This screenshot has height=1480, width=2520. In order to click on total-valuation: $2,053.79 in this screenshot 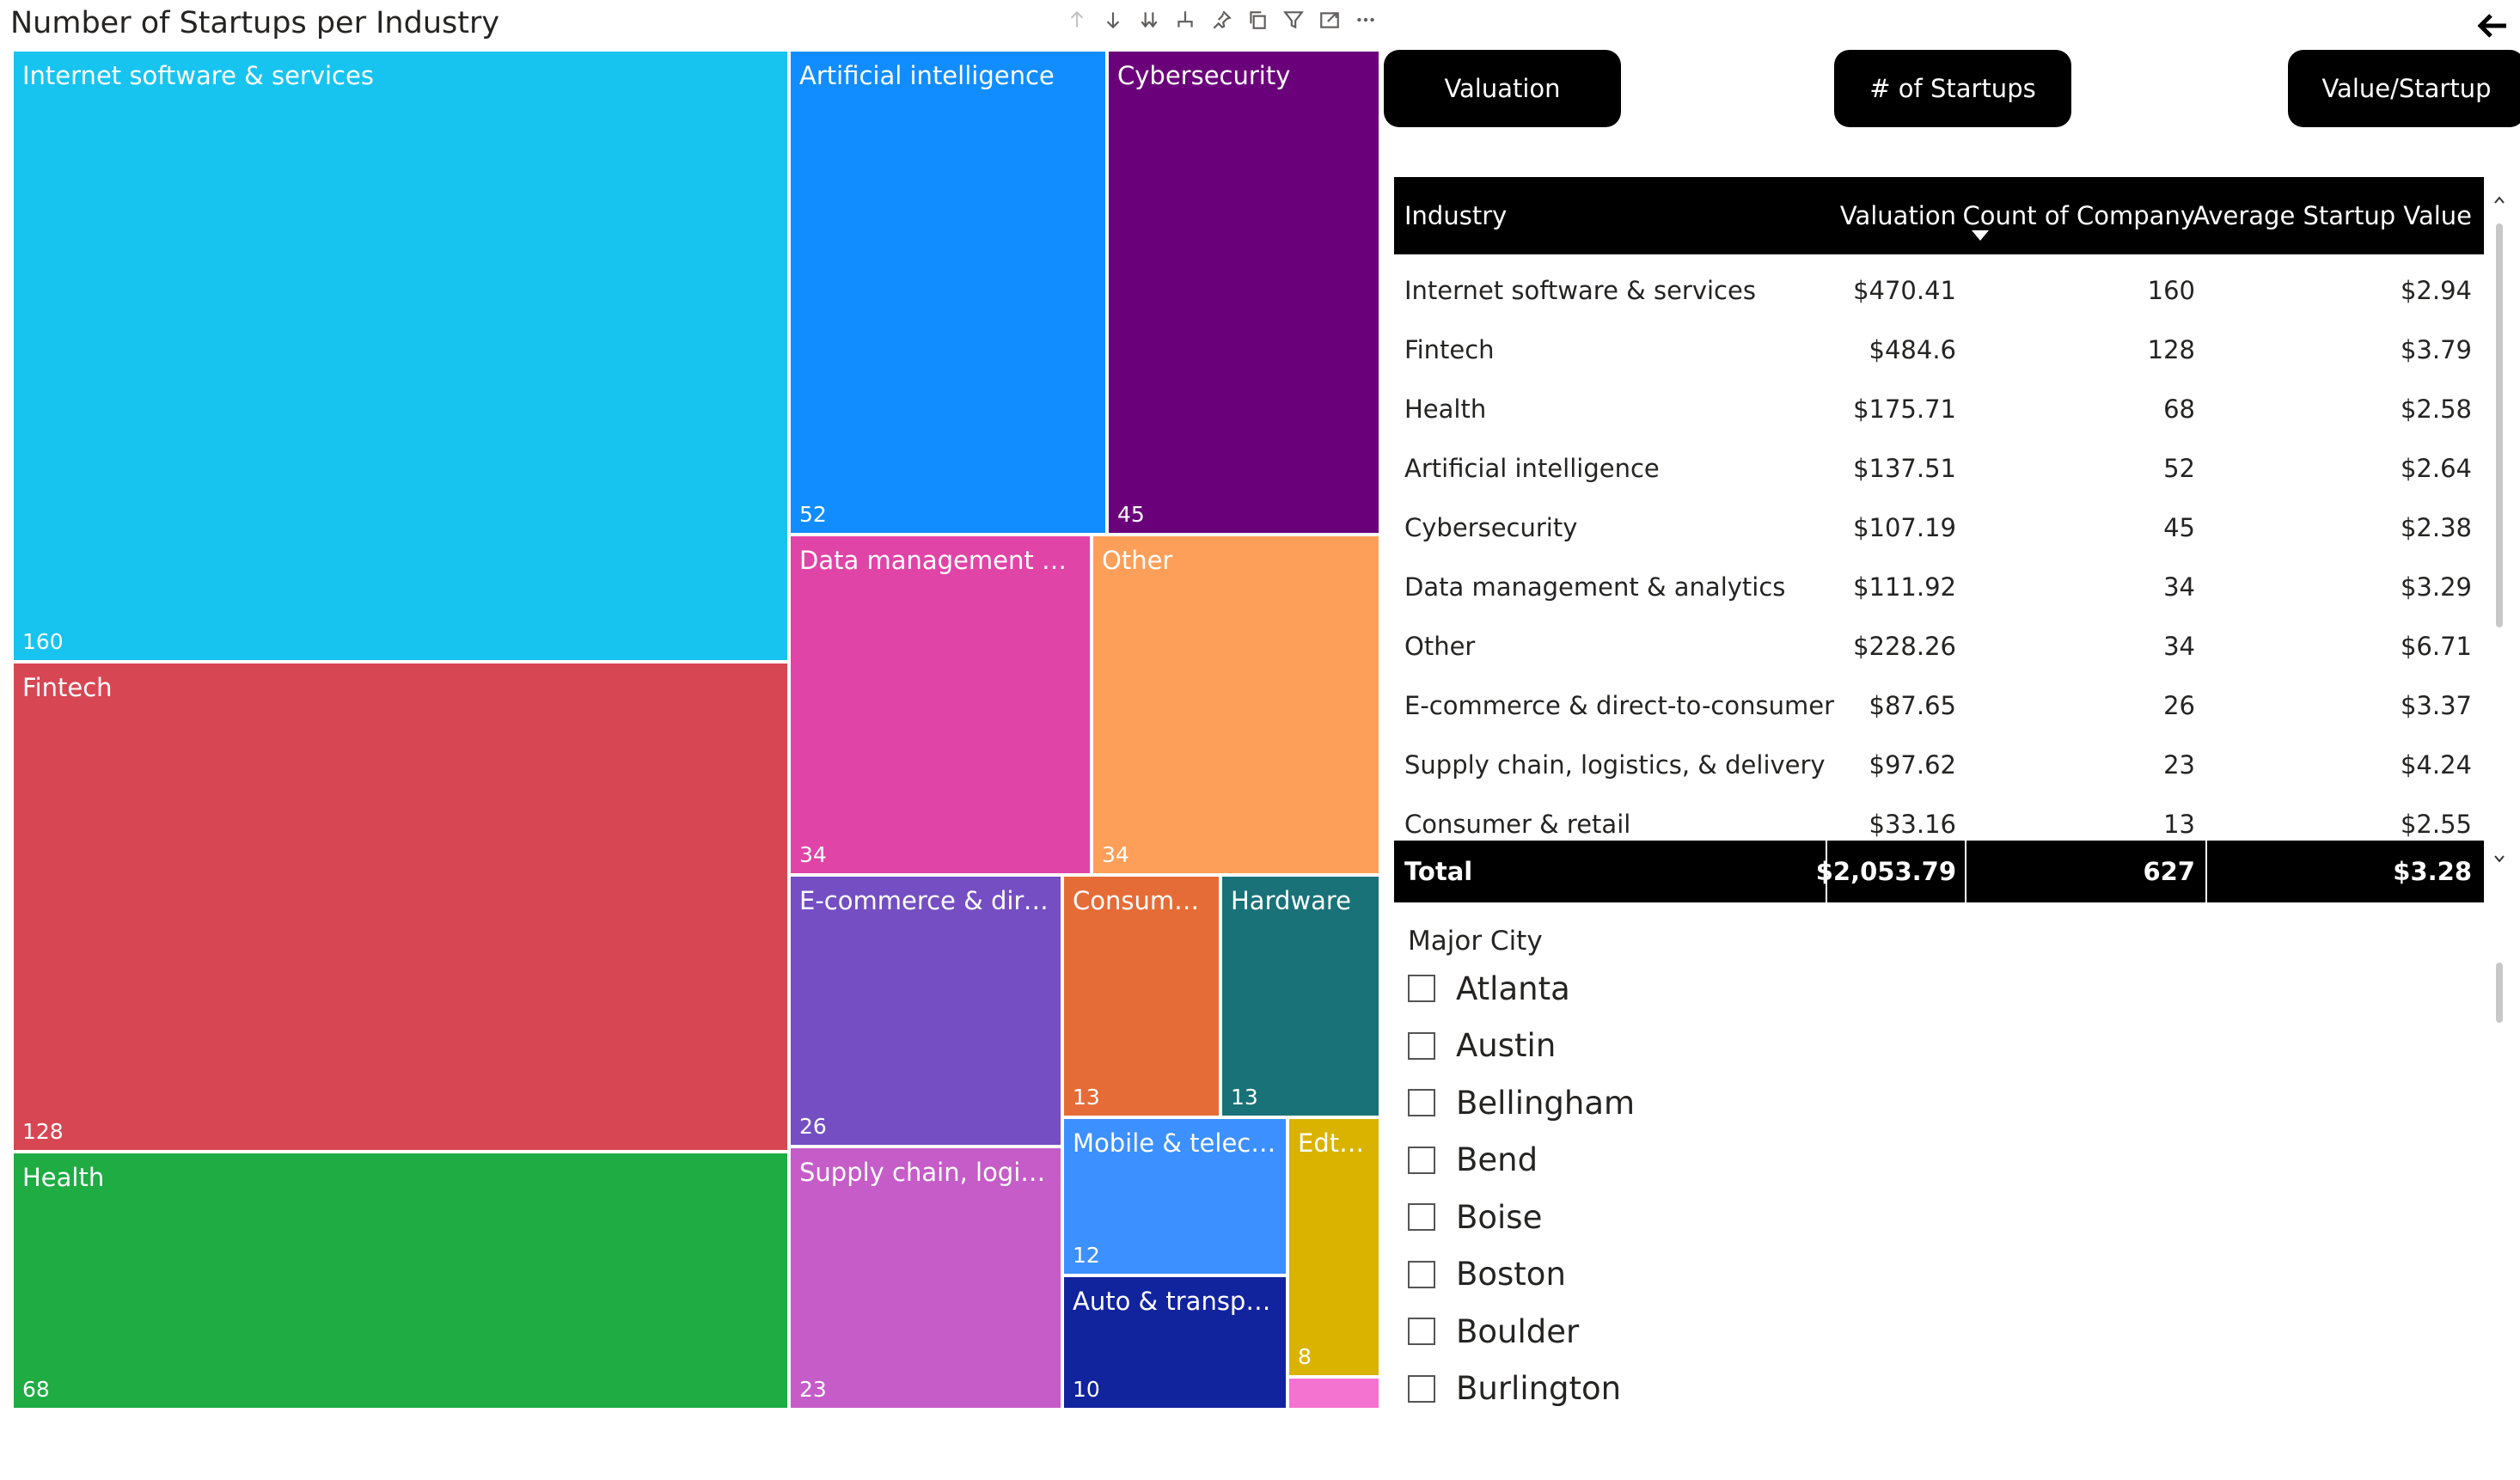, I will do `click(1886, 871)`.